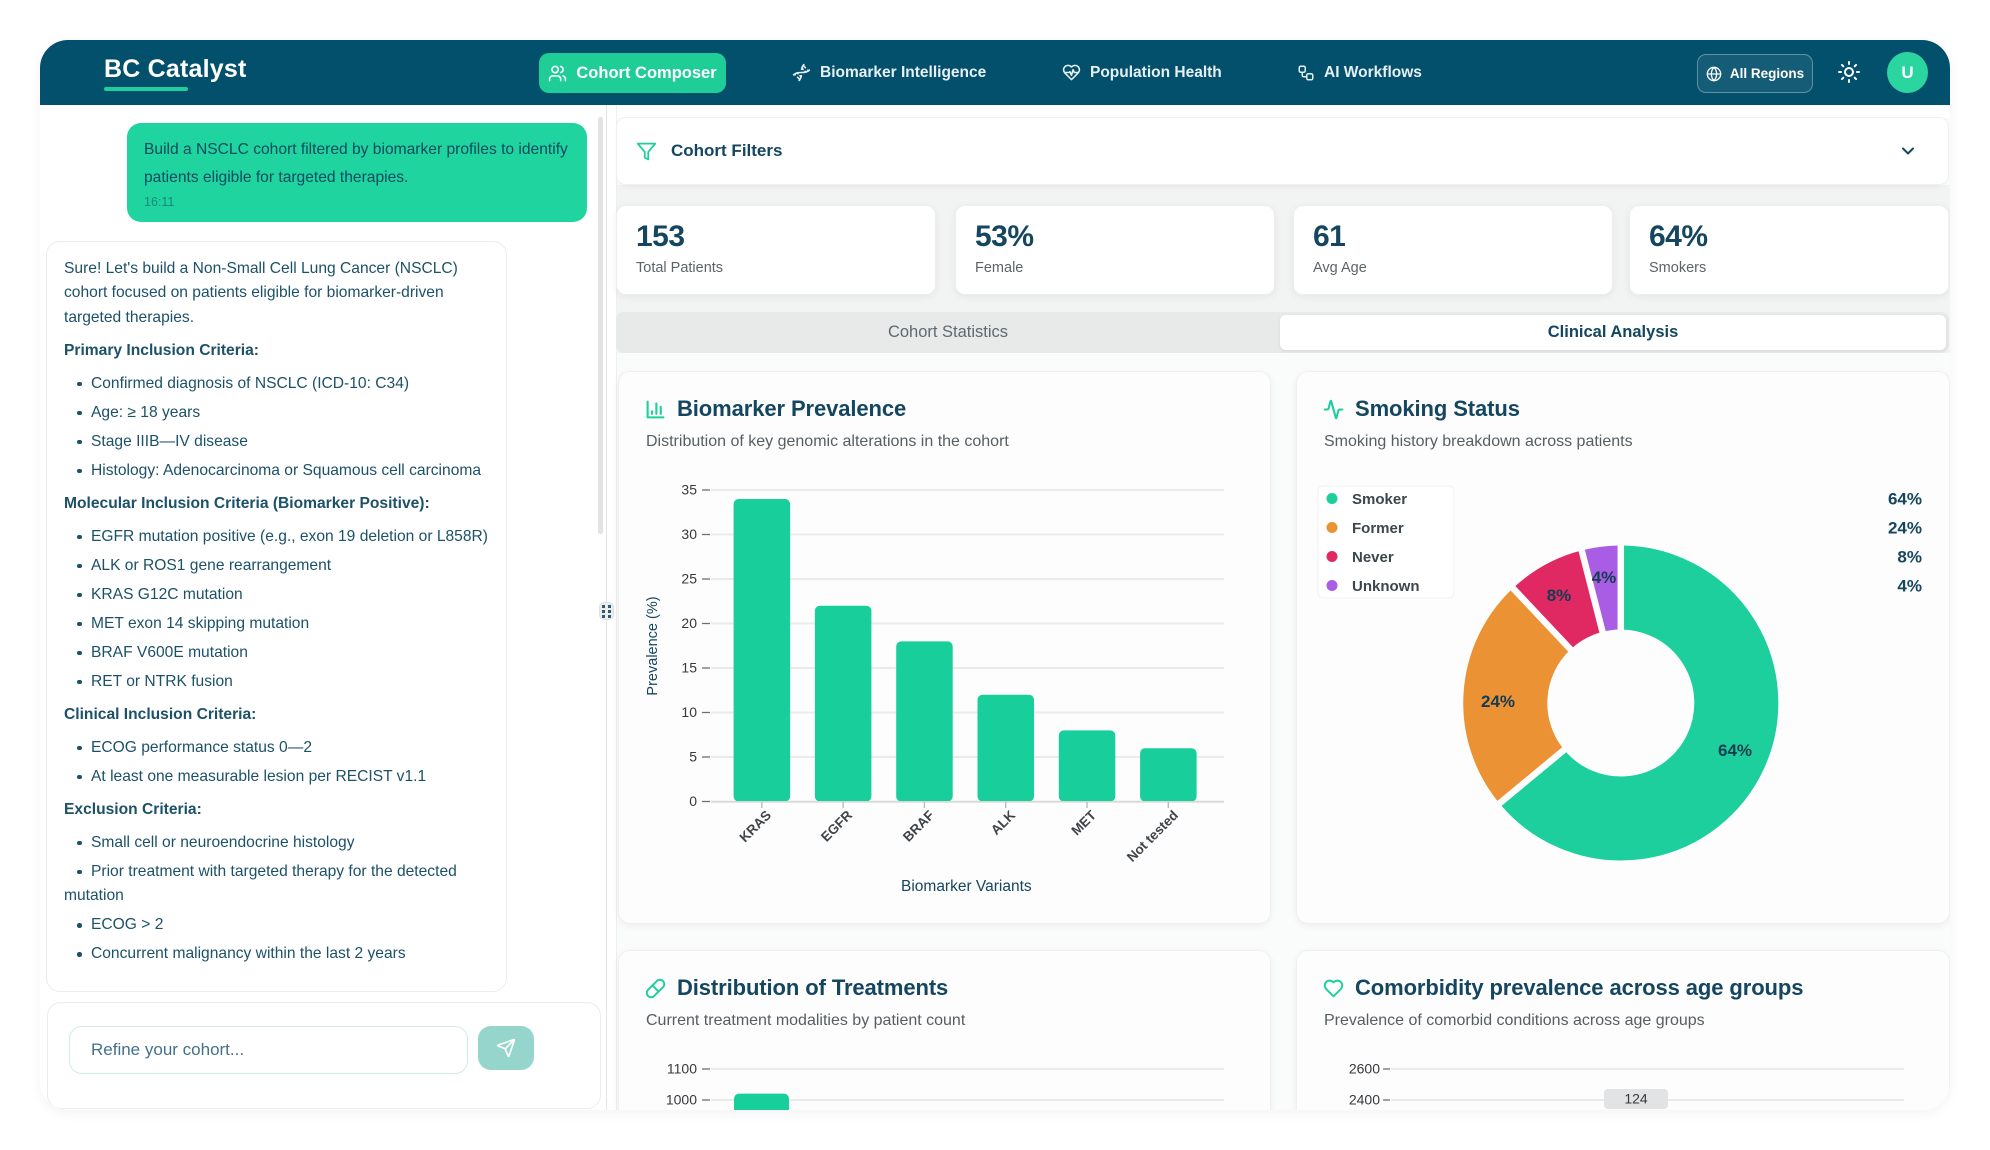 The image size is (1990, 1150). I want to click on svg-text: Former, so click(1378, 528).